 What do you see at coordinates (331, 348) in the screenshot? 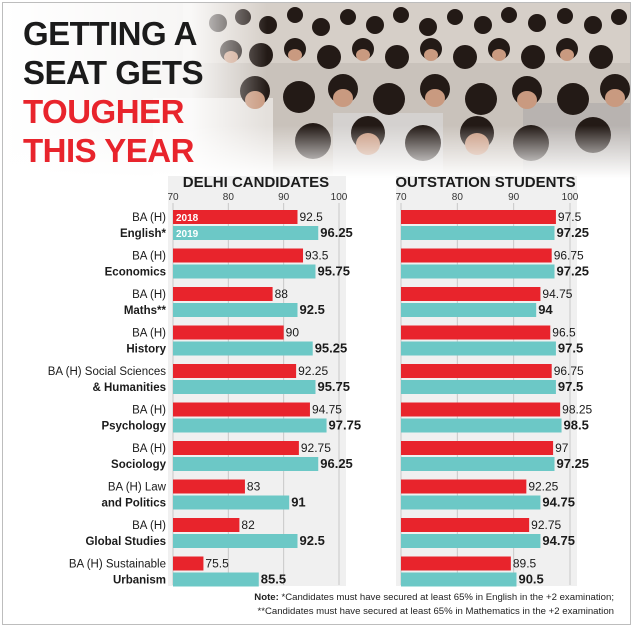
I see `data-label: 95.25` at bounding box center [331, 348].